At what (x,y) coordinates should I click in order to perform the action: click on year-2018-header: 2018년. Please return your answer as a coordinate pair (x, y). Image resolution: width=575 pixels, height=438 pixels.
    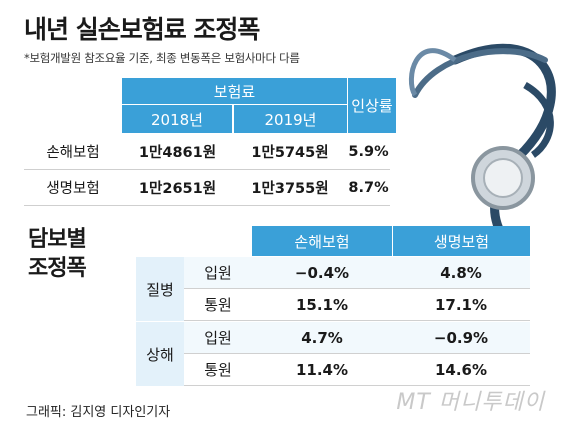
    Looking at the image, I should click on (177, 119).